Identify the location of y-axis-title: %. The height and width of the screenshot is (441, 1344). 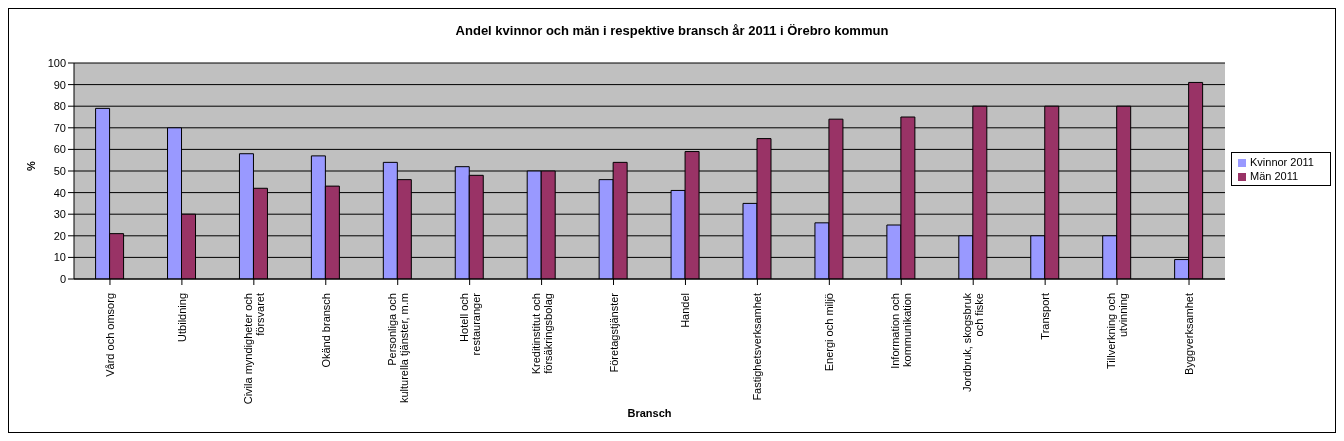
(30, 166).